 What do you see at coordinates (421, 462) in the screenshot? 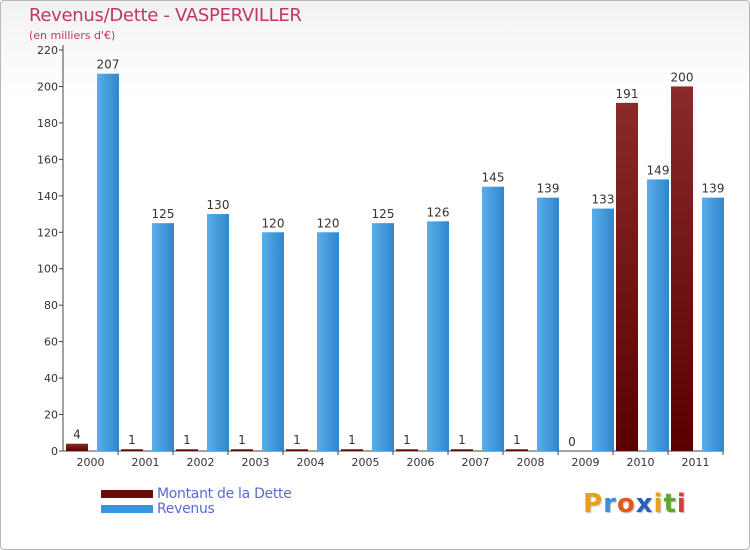
I see `x-tick-label: 2006` at bounding box center [421, 462].